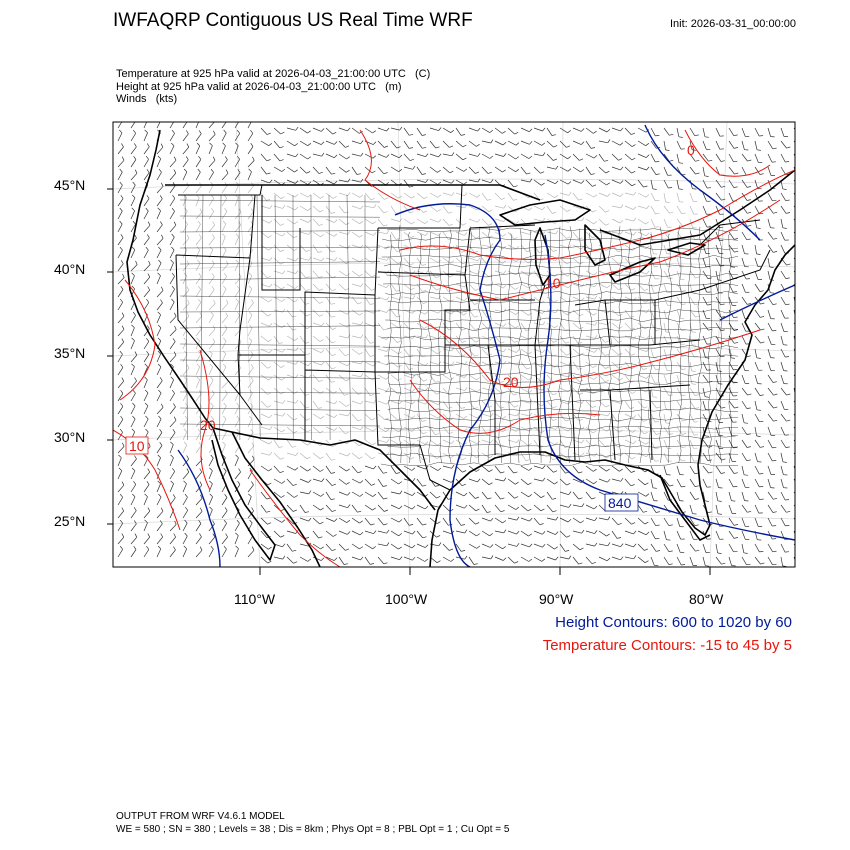 The height and width of the screenshot is (850, 850). Describe the element at coordinates (255, 599) in the screenshot. I see `lon-label-110w: 110°W` at that location.